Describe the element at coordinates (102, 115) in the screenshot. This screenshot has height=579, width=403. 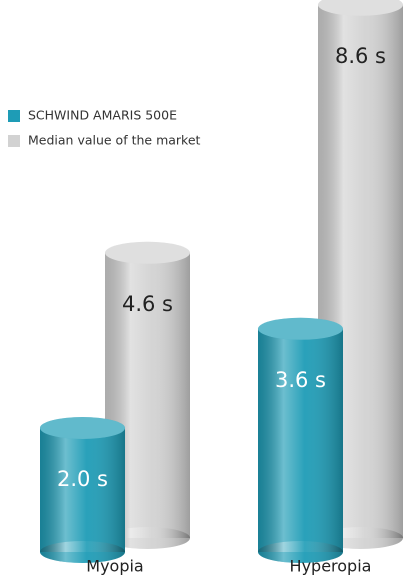
I see `legend-label: SCHWIND AMARIS 500E` at that location.